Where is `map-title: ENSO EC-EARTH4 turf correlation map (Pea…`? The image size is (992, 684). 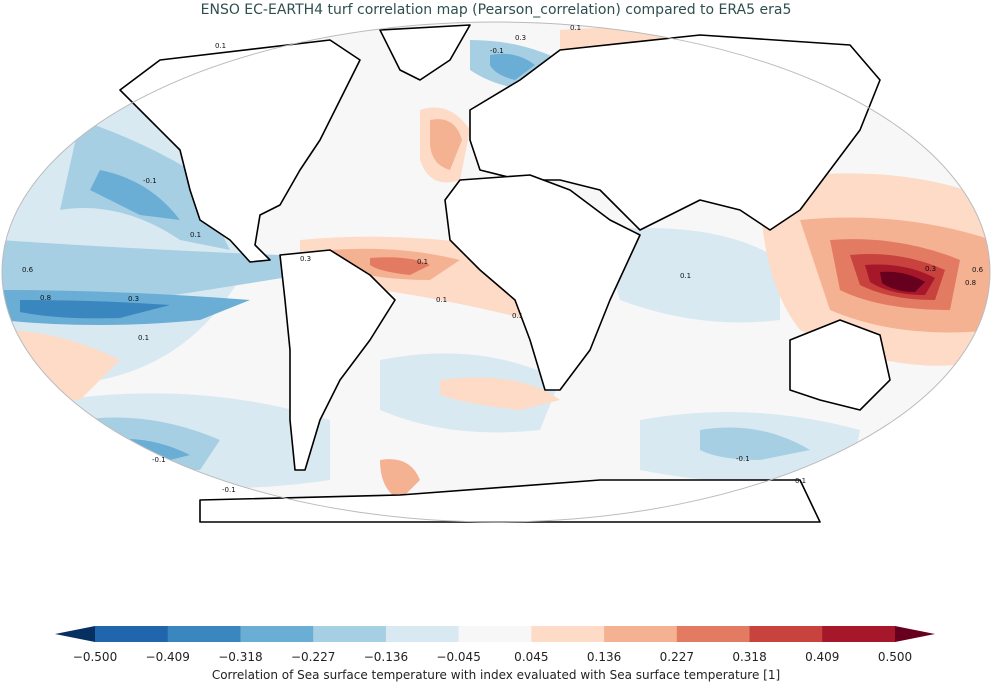
map-title: ENSO EC-EARTH4 turf correlation map (Pea… is located at coordinates (496, 10).